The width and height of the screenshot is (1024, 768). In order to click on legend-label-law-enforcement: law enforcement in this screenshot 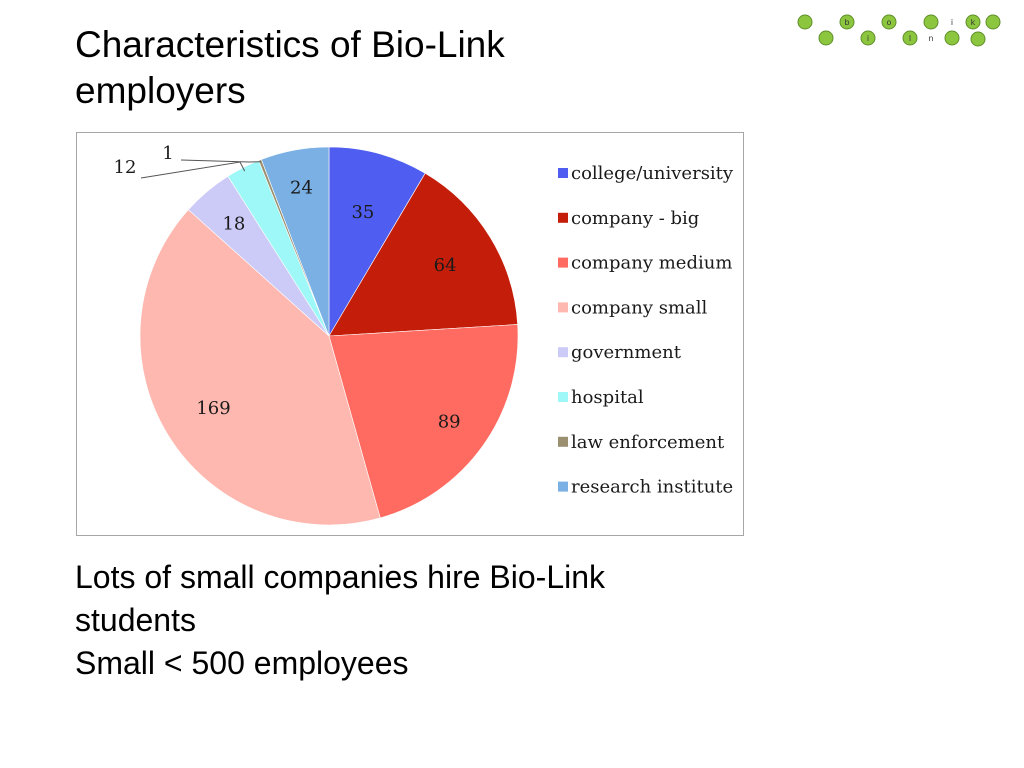, I will do `click(648, 442)`.